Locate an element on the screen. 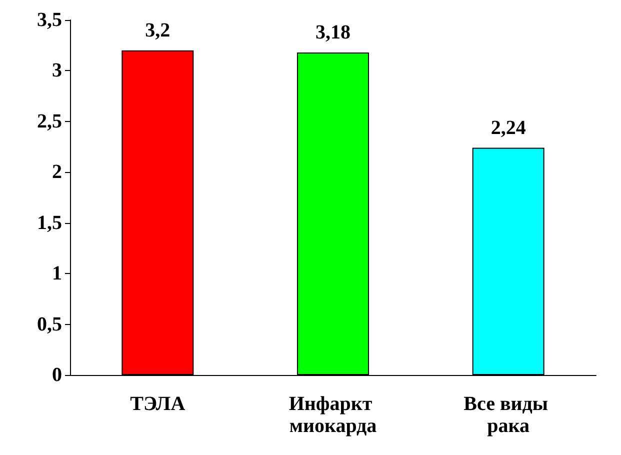 The height and width of the screenshot is (455, 621). y-tick-label: 2 is located at coordinates (57, 172).